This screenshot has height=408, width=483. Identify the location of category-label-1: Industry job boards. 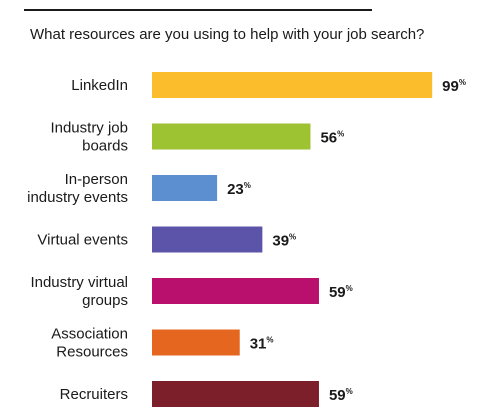
(89, 137).